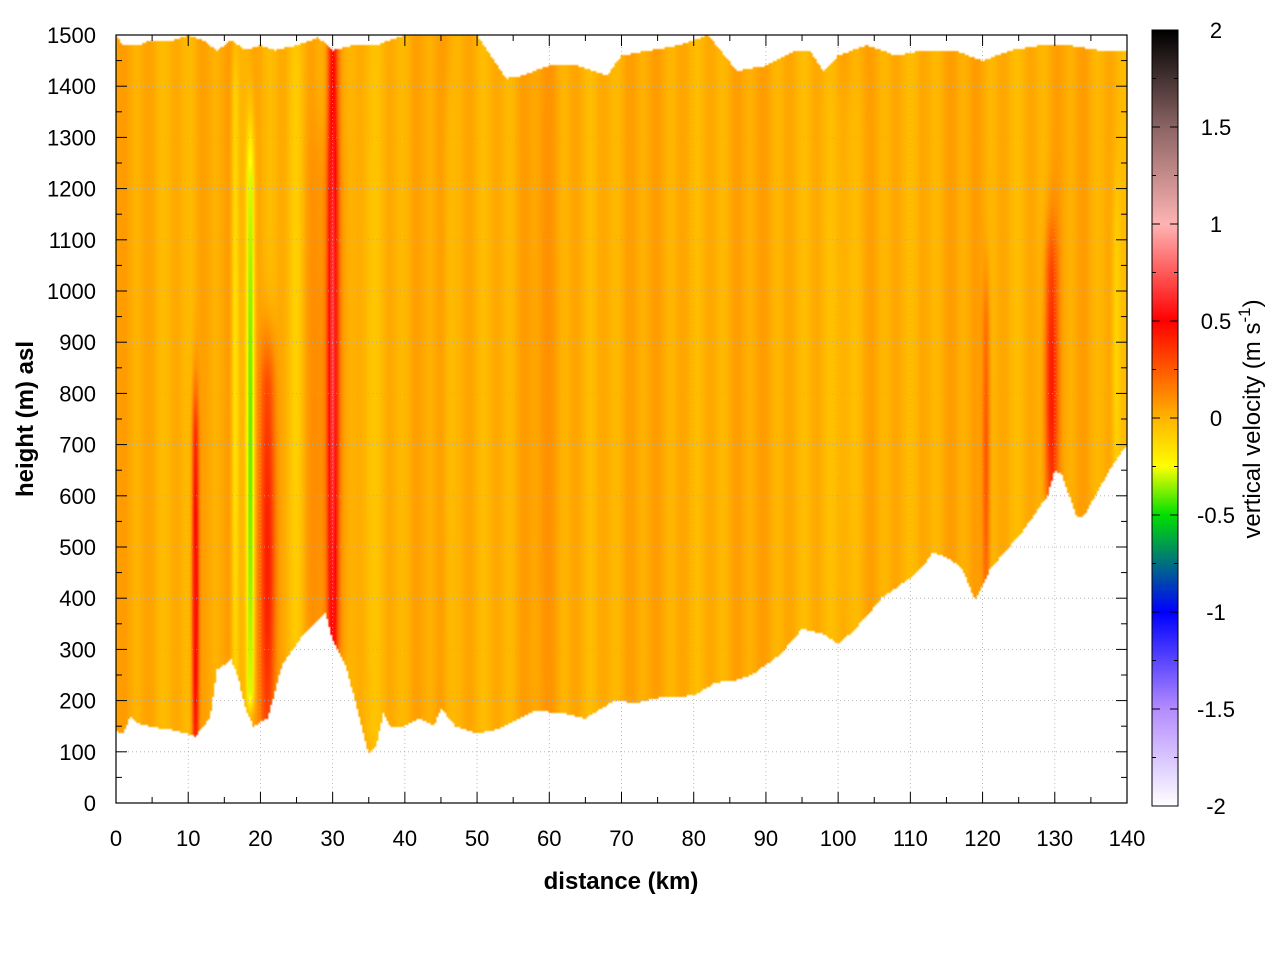  Describe the element at coordinates (1216, 30) in the screenshot. I see `colorbar-tick-label: 2` at that location.